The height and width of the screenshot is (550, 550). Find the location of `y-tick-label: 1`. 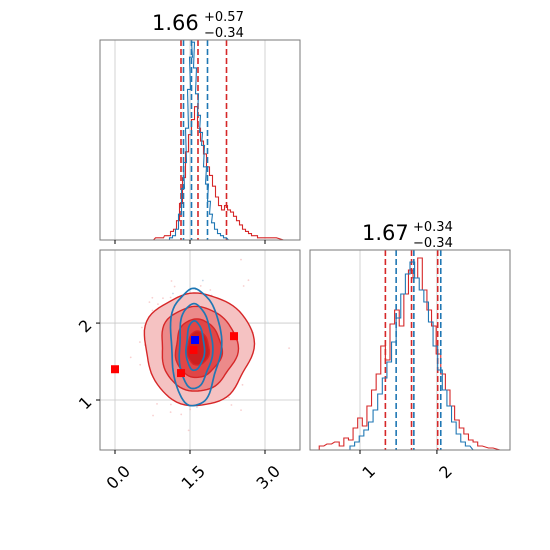

y-tick-label: 1 is located at coordinates (85, 403).